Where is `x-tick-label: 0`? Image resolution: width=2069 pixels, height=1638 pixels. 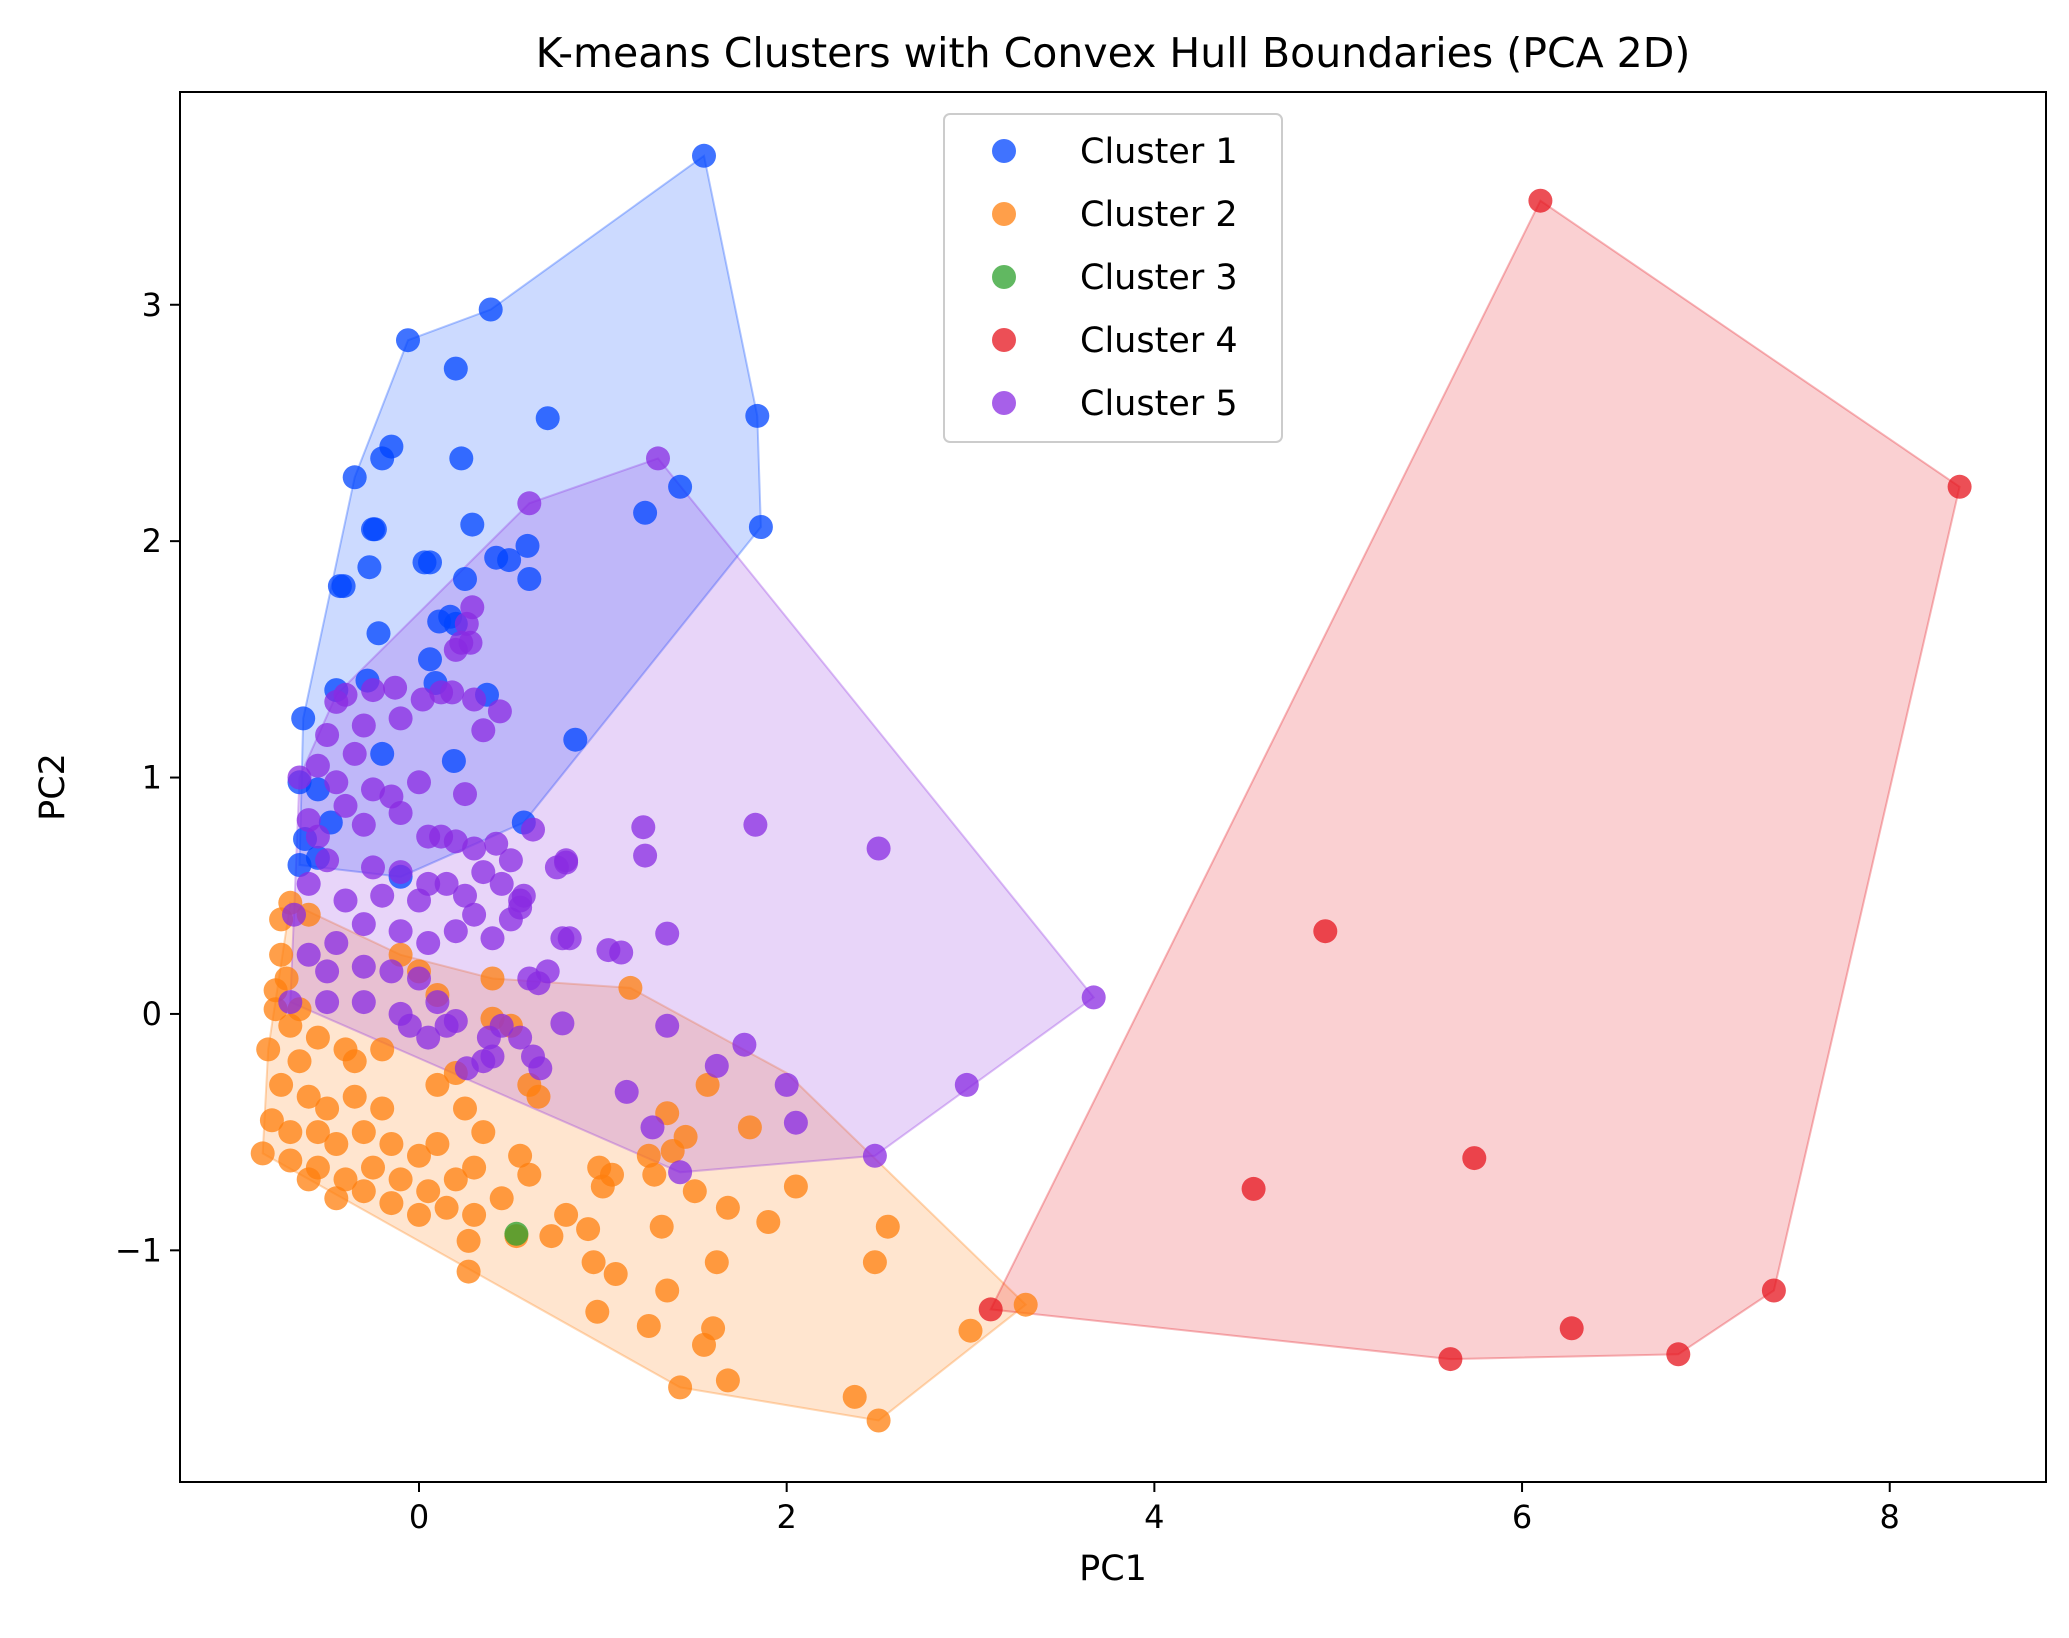
x-tick-label: 0 is located at coordinates (419, 1517).